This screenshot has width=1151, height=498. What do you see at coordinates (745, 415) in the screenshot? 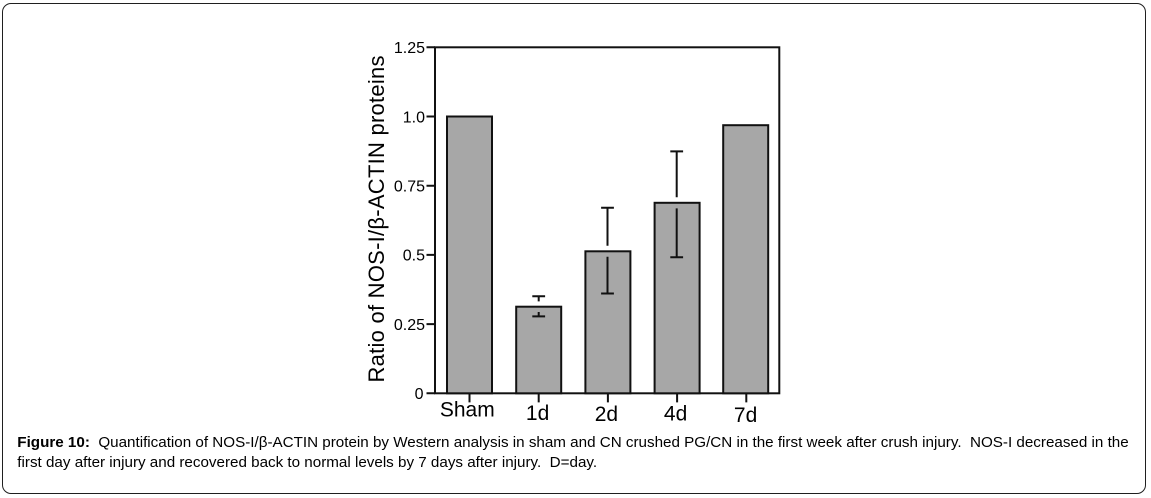
I see `svg-text: 7d` at bounding box center [745, 415].